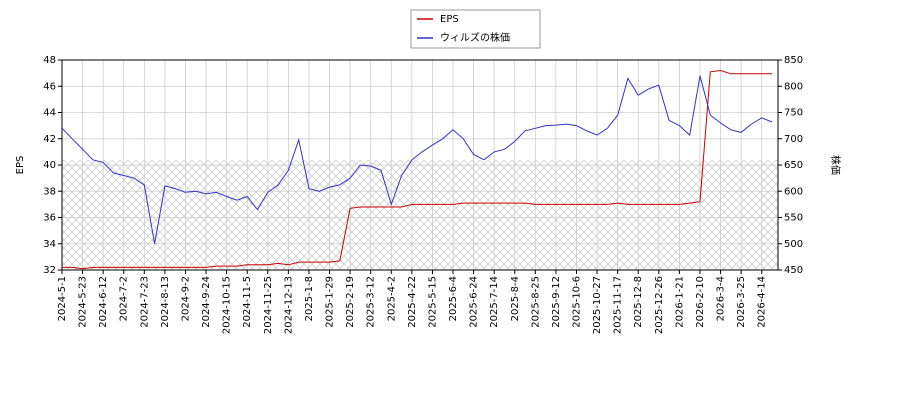 This screenshot has height=400, width=900. I want to click on legend-label: ウィルズの株価, so click(475, 37).